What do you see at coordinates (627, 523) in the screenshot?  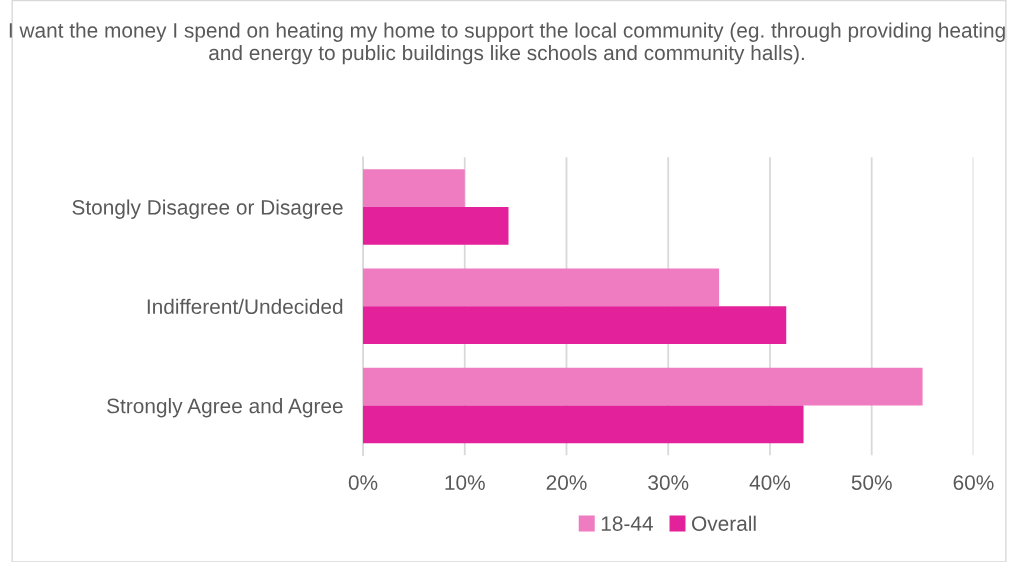 I see `legend-label: 18-44` at bounding box center [627, 523].